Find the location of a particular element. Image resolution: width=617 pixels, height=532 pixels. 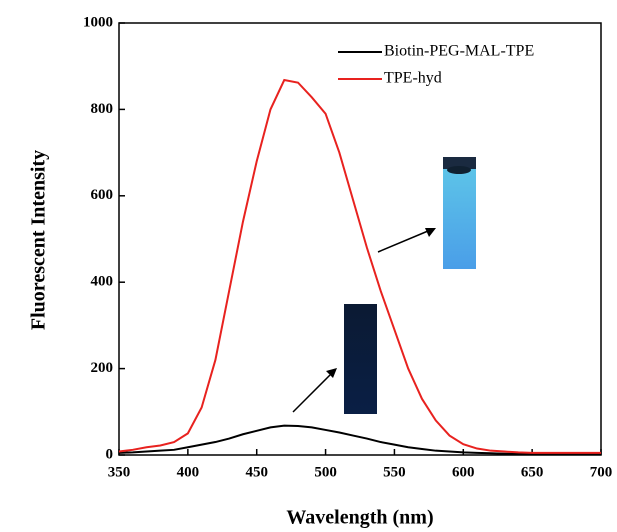

arrow is located at coordinates (364, 320).